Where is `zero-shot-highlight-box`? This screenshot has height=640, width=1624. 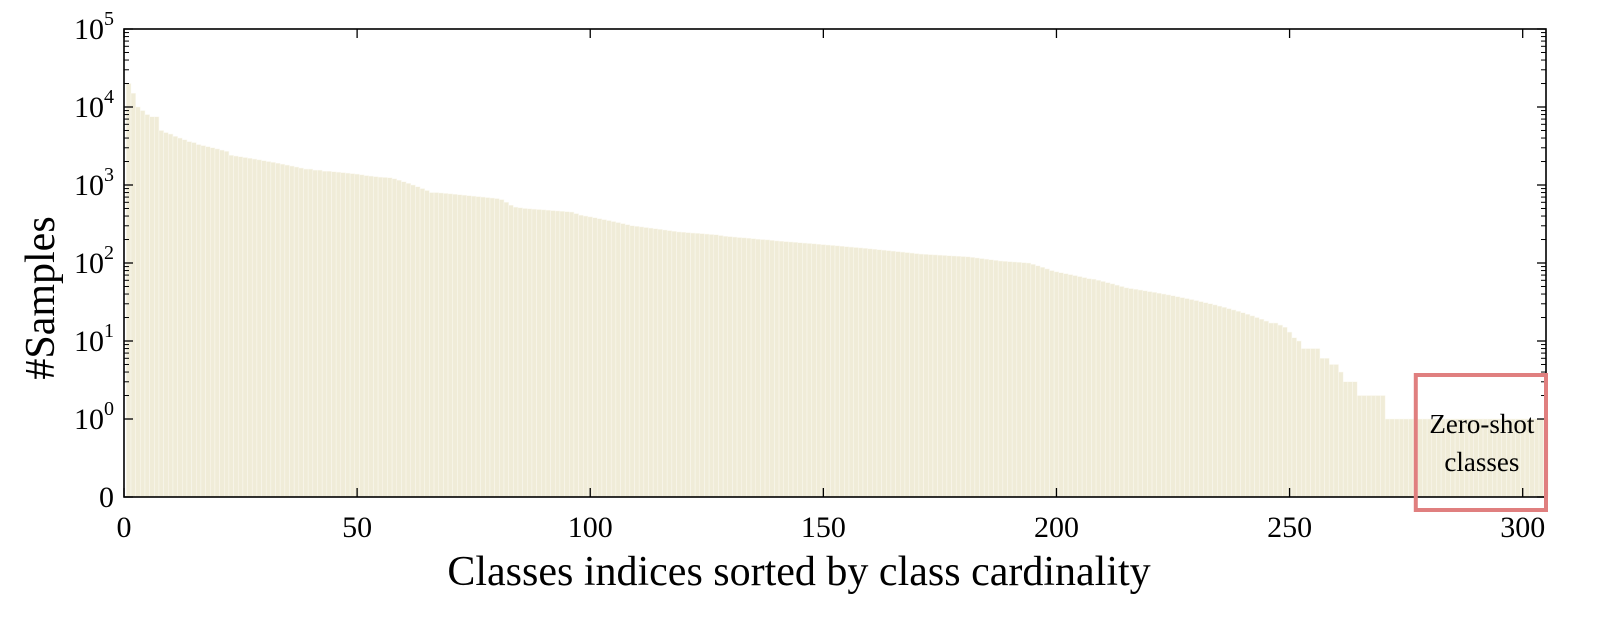 zero-shot-highlight-box is located at coordinates (1480, 442).